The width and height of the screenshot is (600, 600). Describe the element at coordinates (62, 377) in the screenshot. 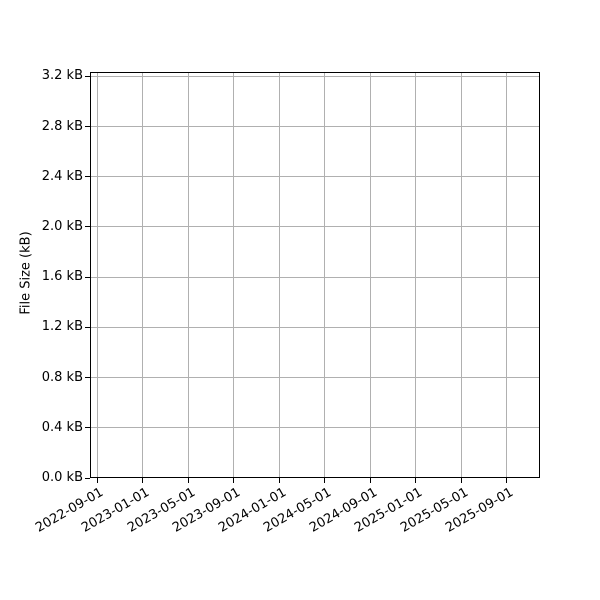

I see `y-tick-label: 0.8 kB` at that location.